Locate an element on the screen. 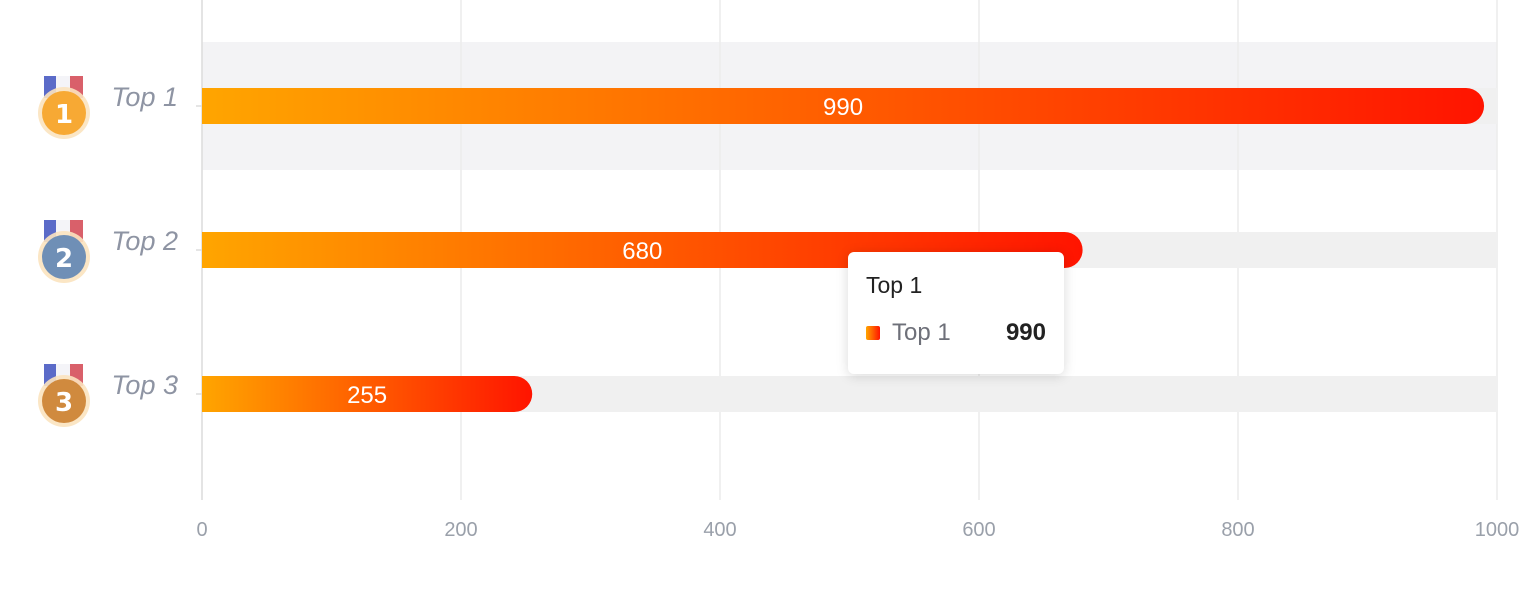 The image size is (1538, 598). category-label: Top 3 is located at coordinates (144, 385).